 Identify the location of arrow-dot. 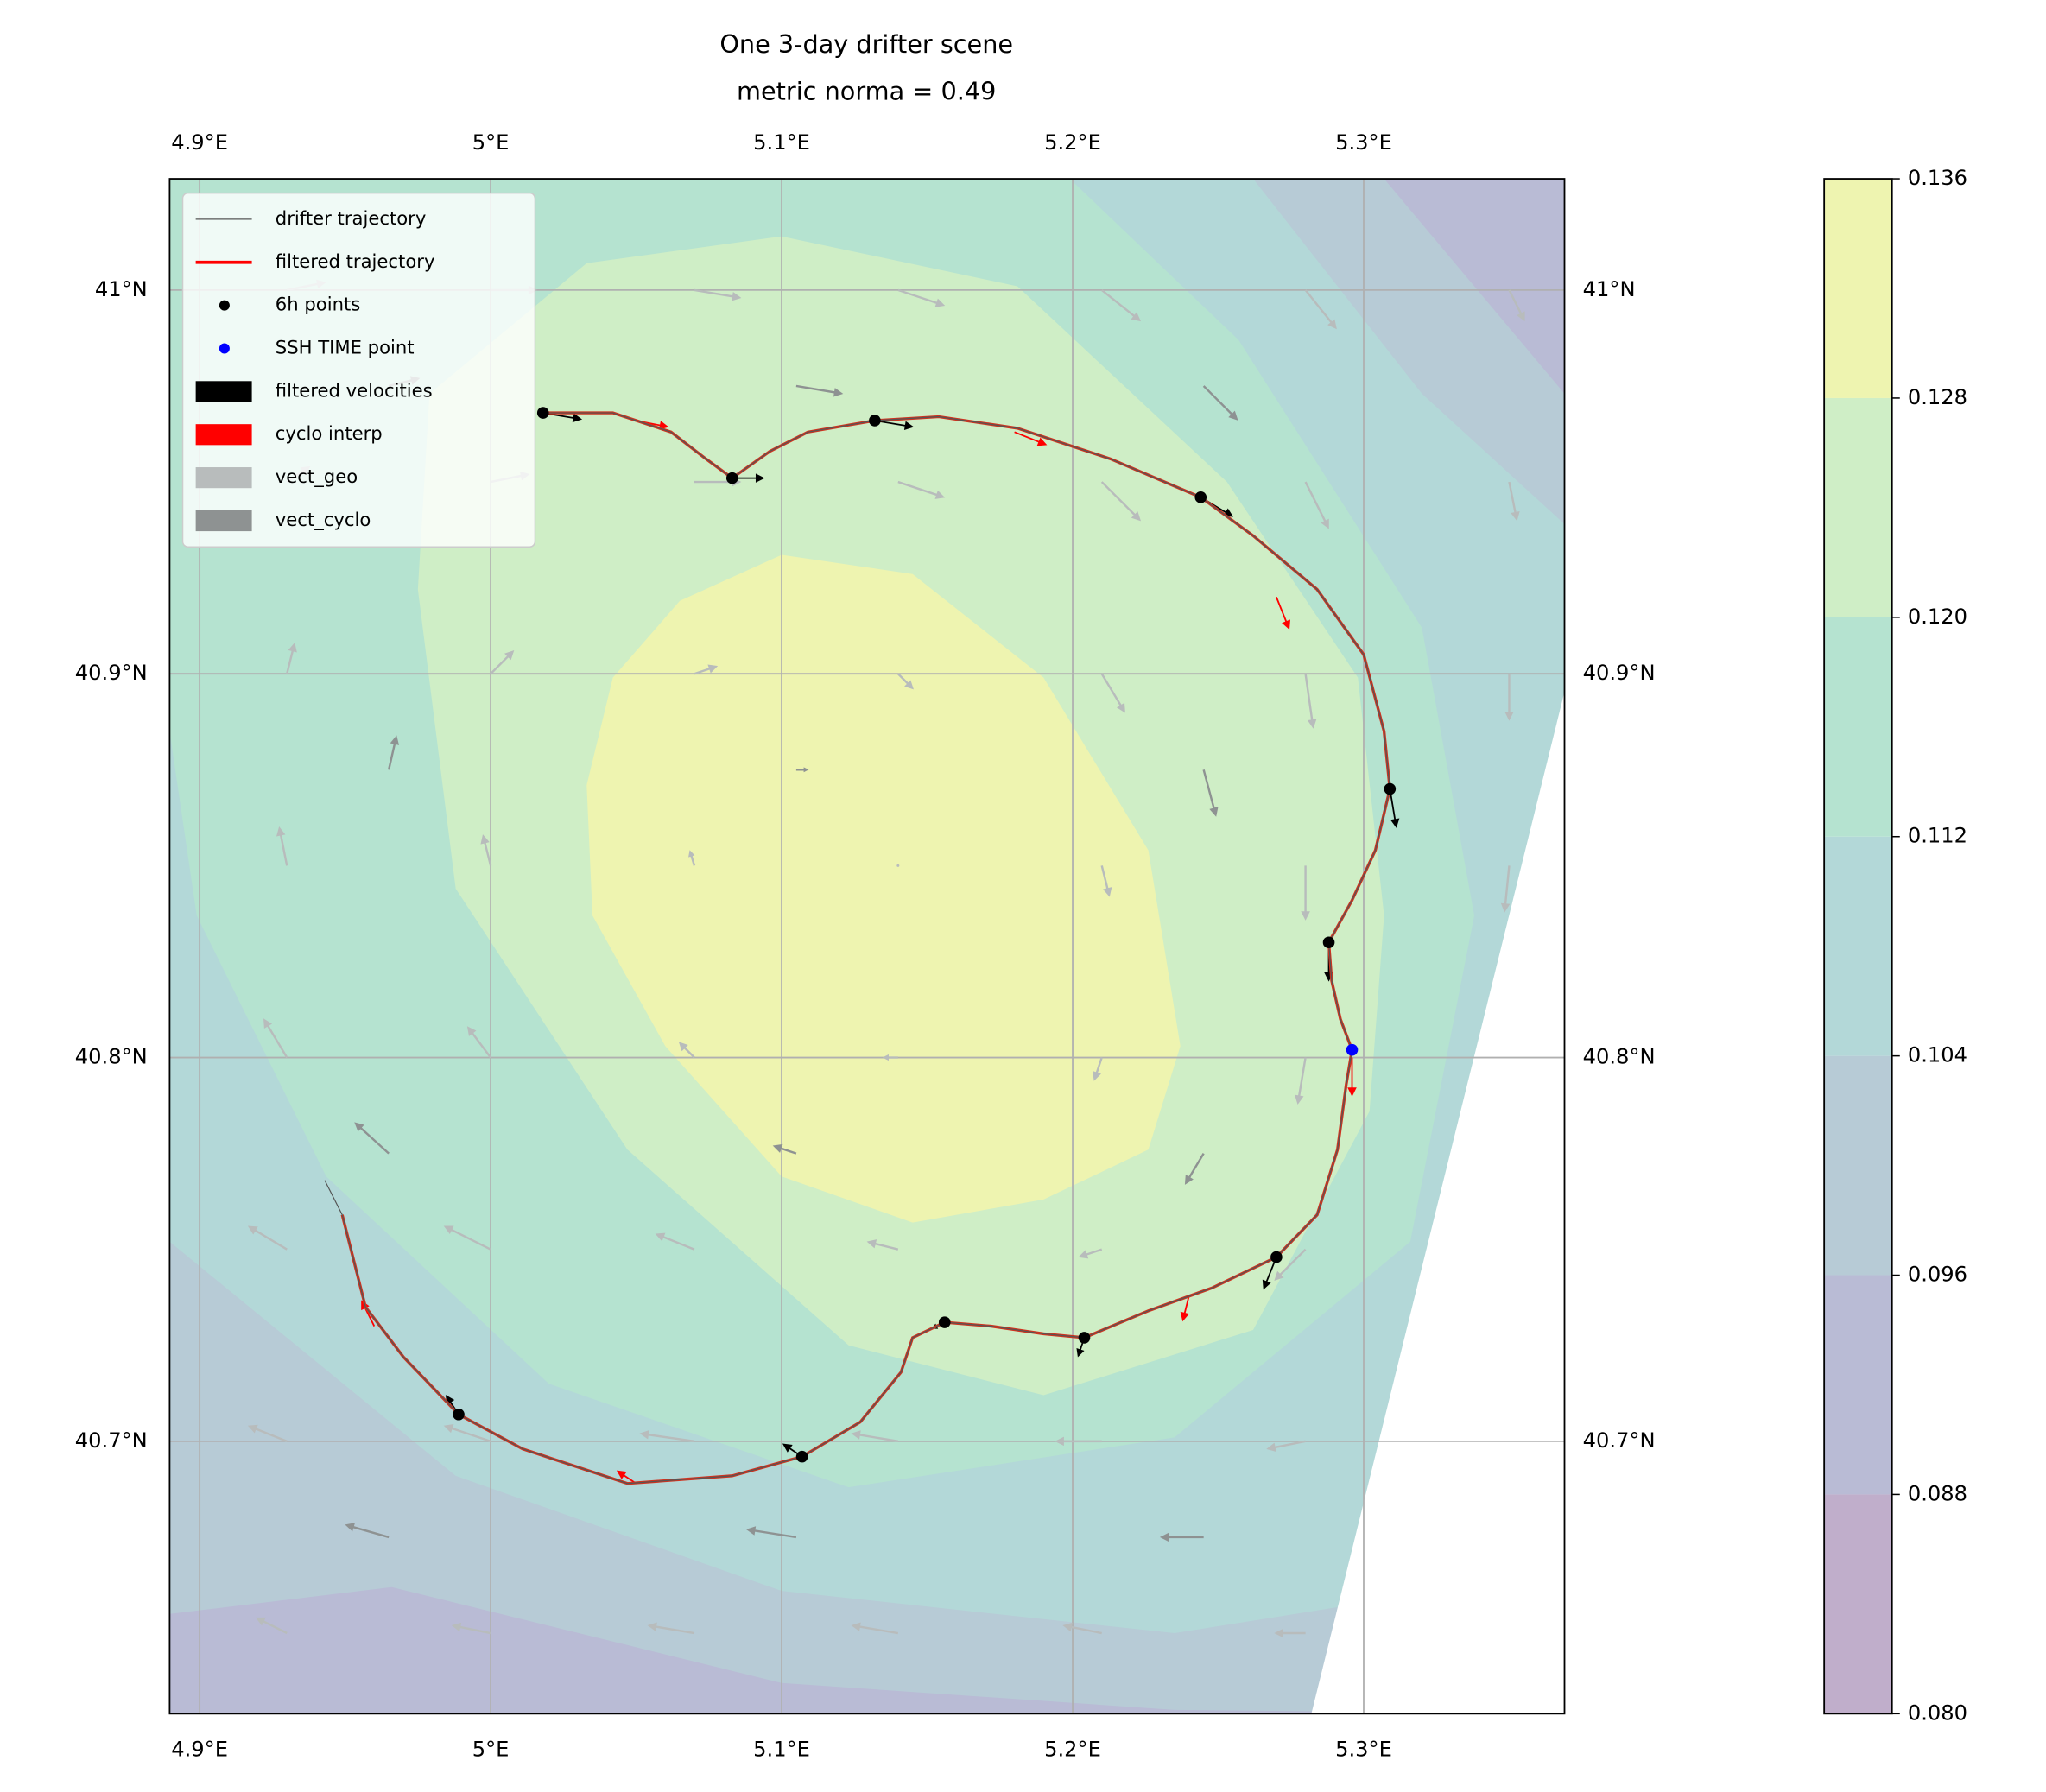
(898, 865).